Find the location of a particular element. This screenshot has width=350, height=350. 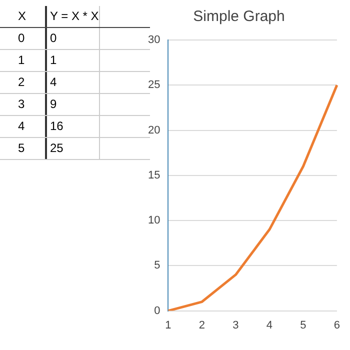

text: 2 4 is located at coordinates (37, 82).